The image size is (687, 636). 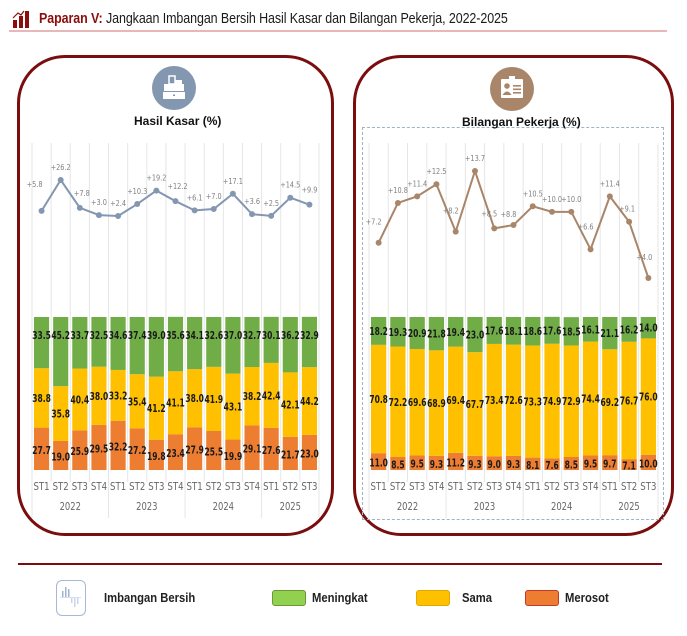 What do you see at coordinates (213, 452) in the screenshot?
I see `bar-data-label: 25.5` at bounding box center [213, 452].